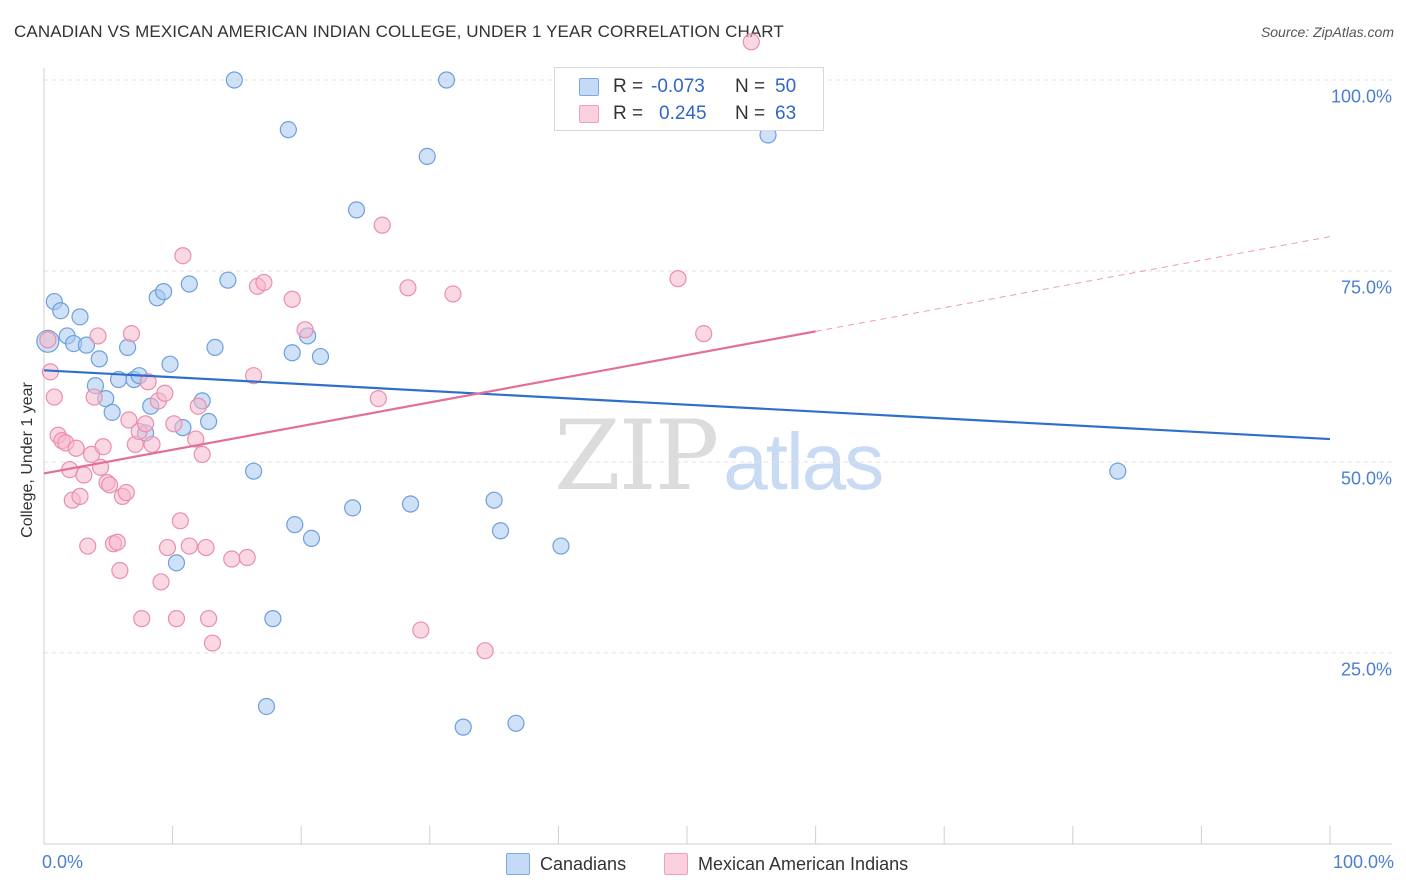 The width and height of the screenshot is (1406, 892). What do you see at coordinates (27, 460) in the screenshot?
I see `y-axis-title: College, Under 1 year` at bounding box center [27, 460].